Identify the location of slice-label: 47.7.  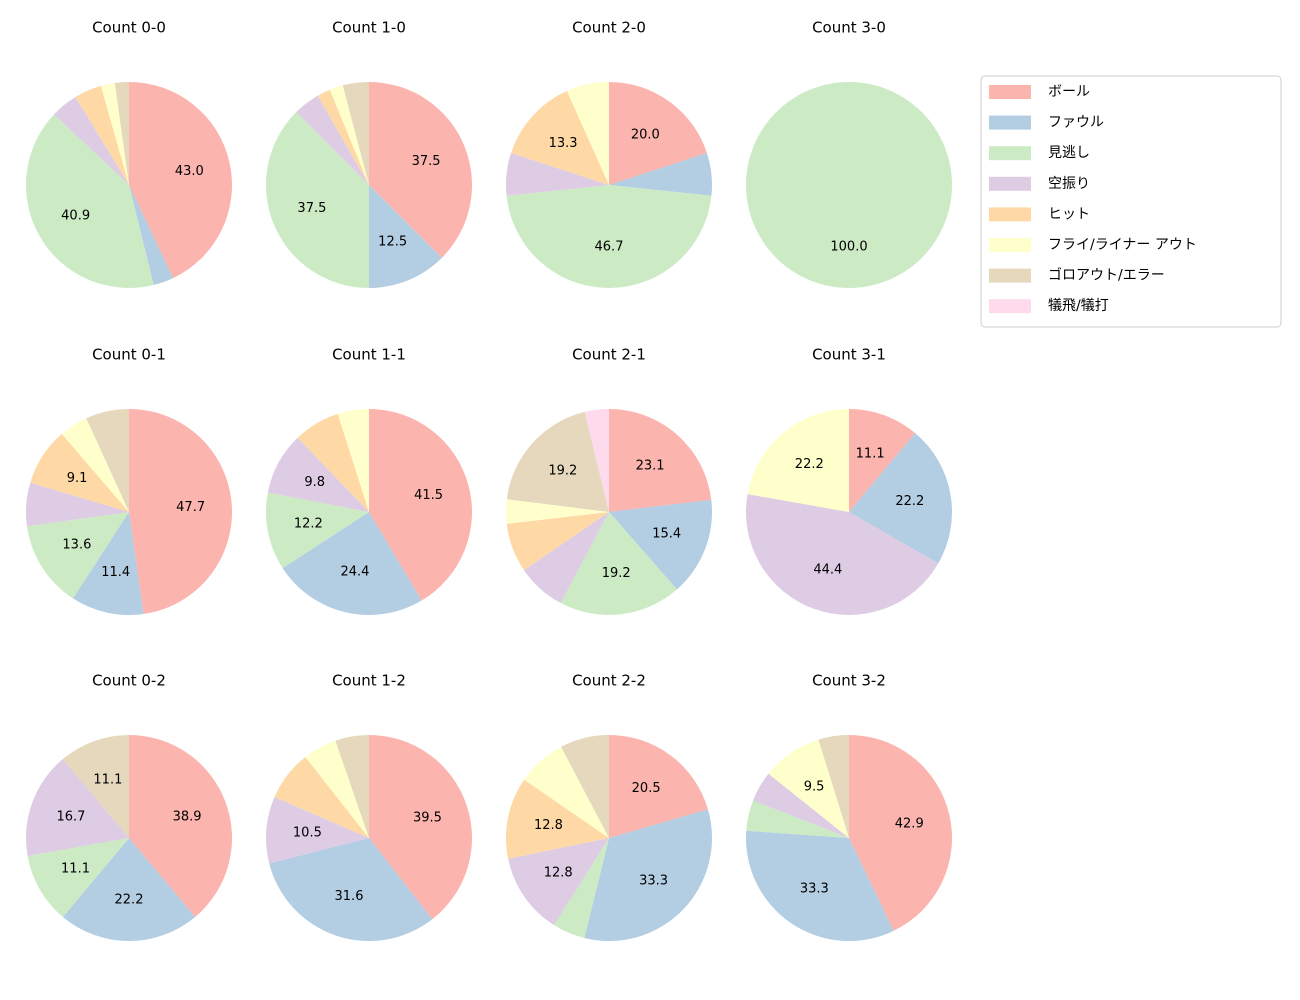
(190, 507).